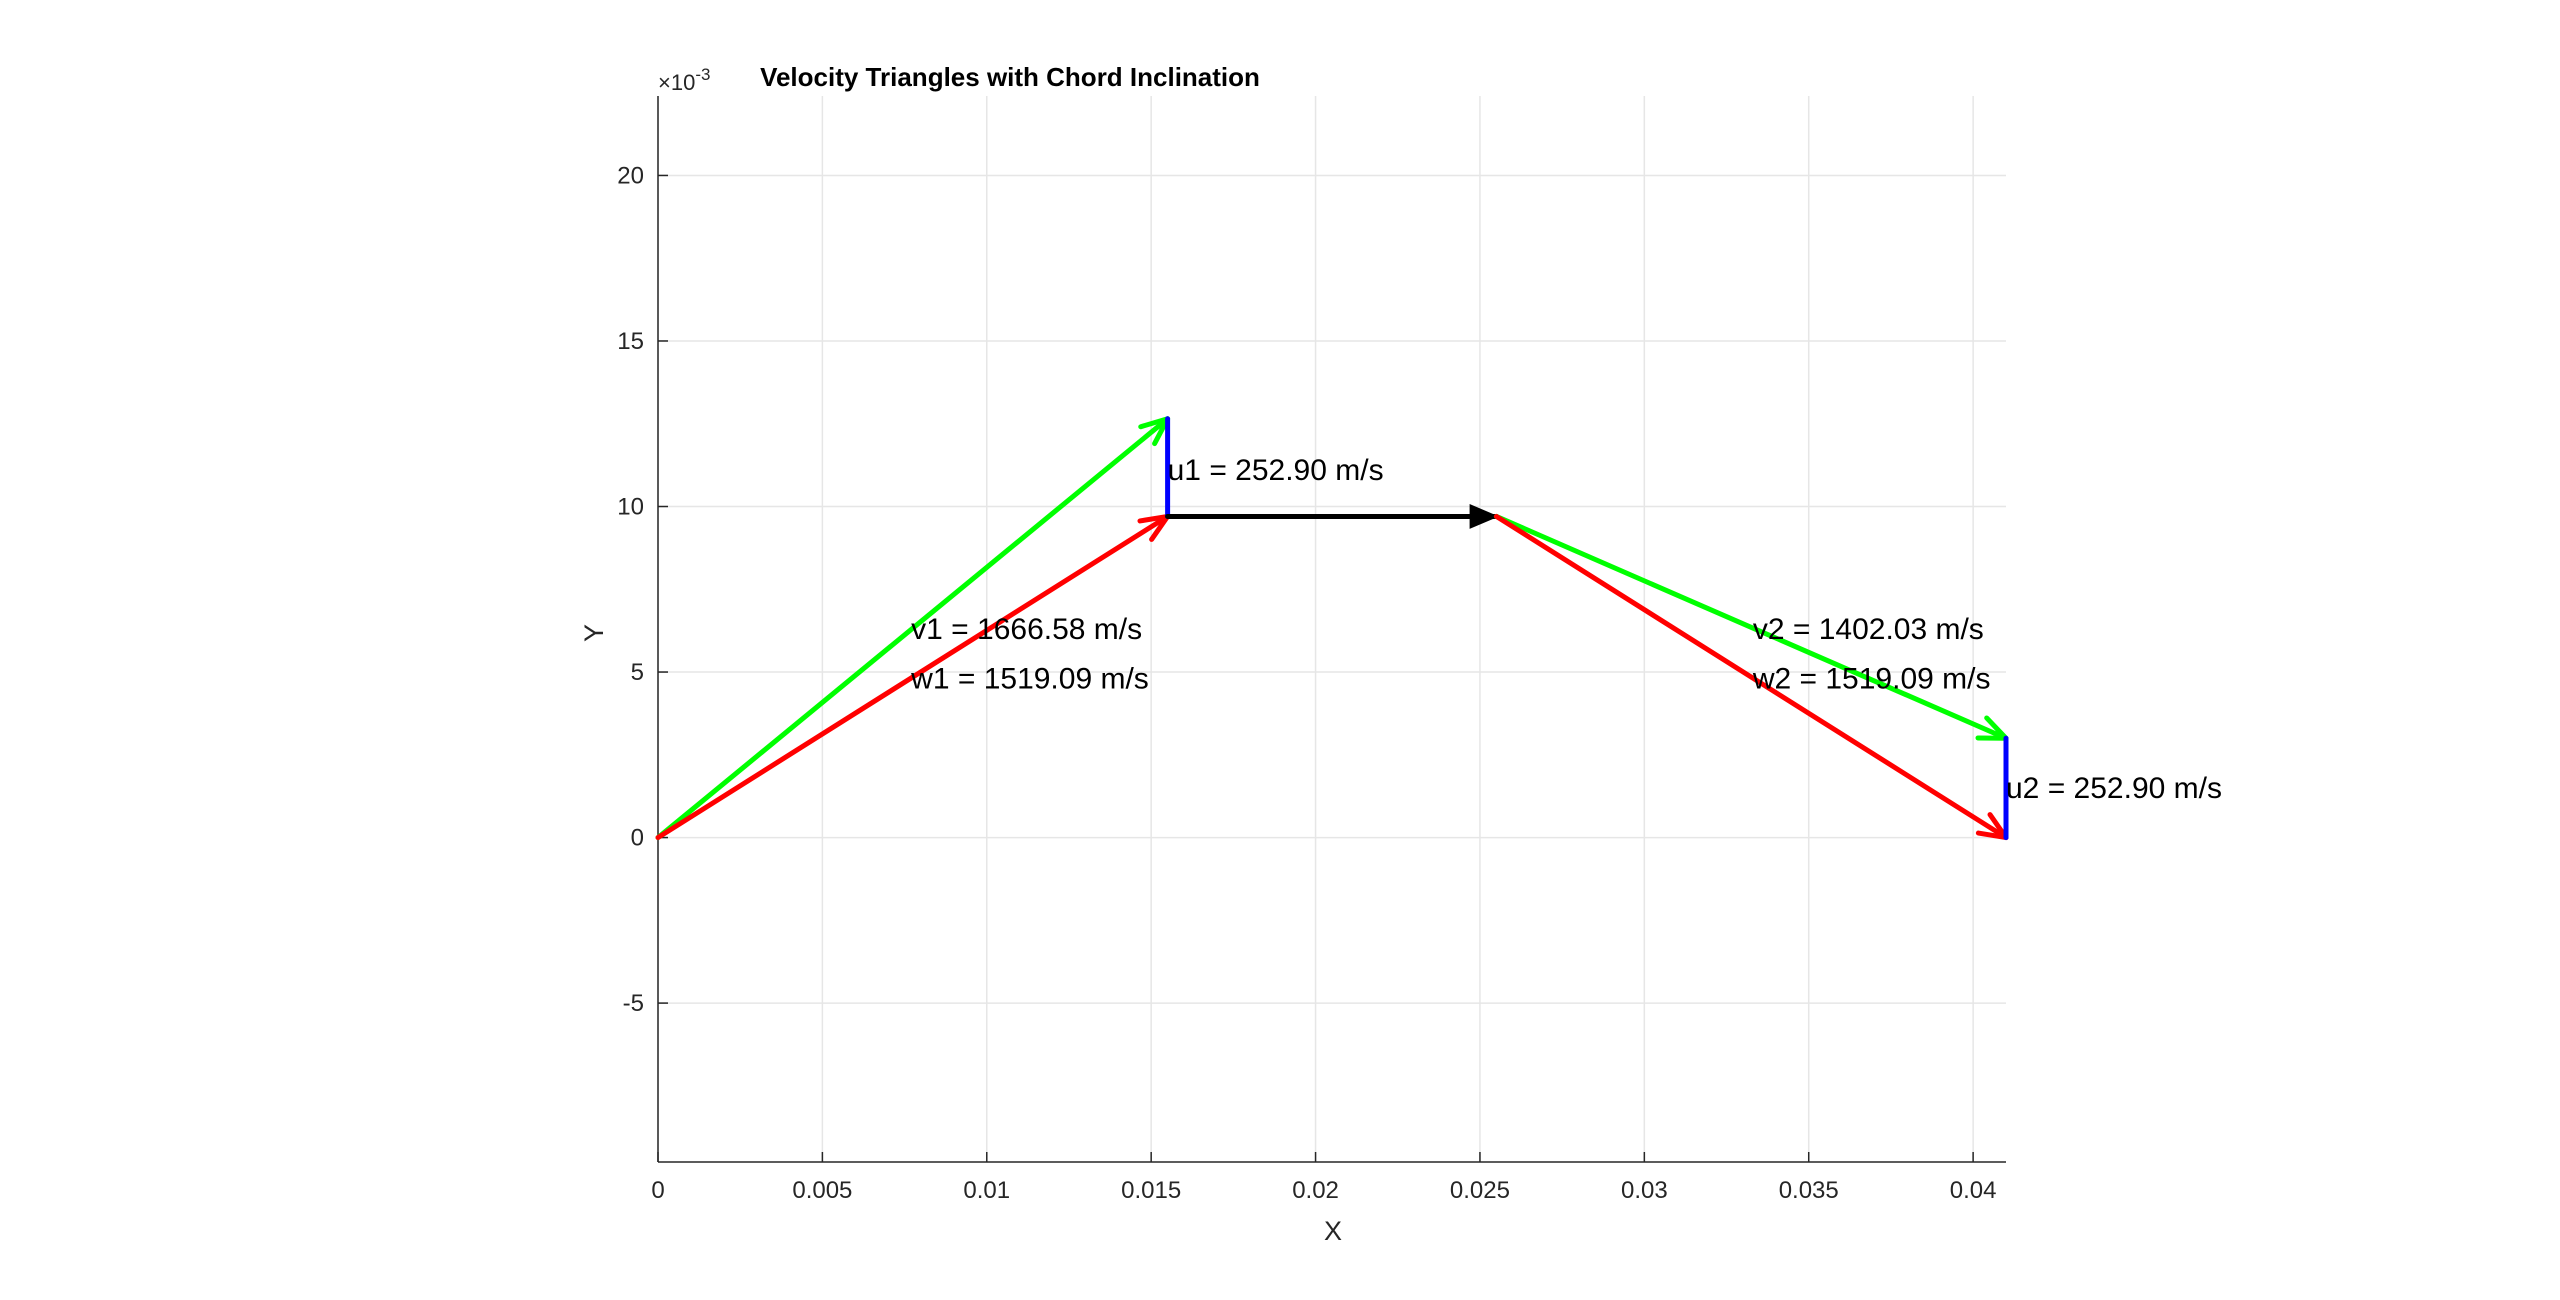 The height and width of the screenshot is (1300, 2560). Describe the element at coordinates (676, 82) in the screenshot. I see `y-axis-exponent-base: ×10` at that location.